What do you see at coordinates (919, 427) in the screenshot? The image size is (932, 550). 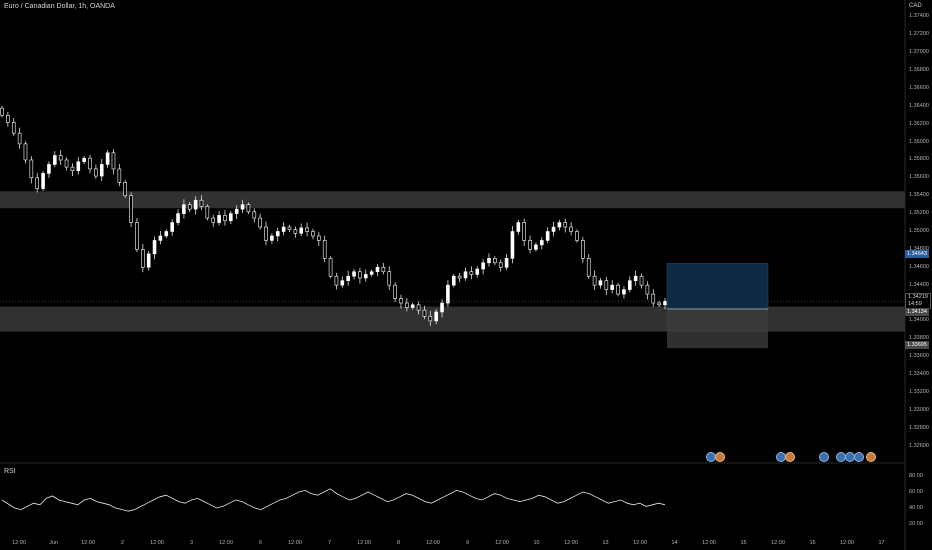 I see `price-tick: 1.32800` at bounding box center [919, 427].